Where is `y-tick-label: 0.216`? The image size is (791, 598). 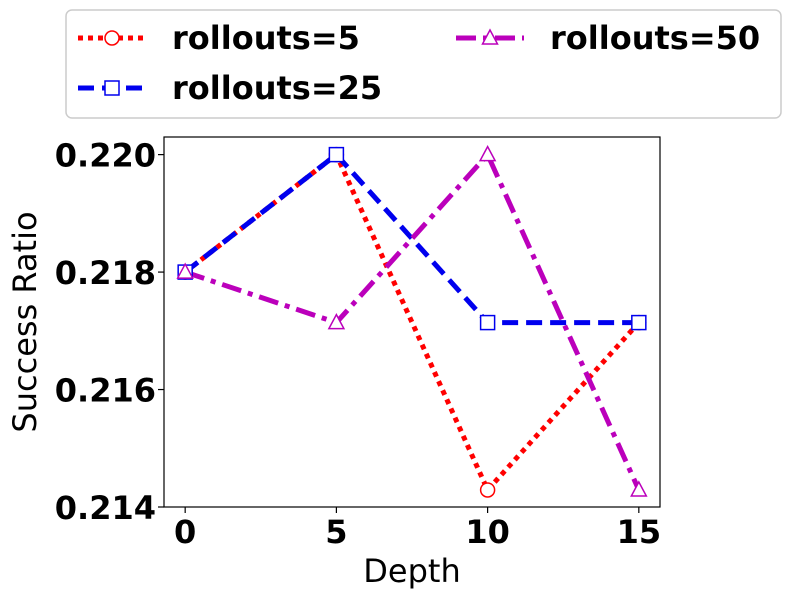
y-tick-label: 0.216 is located at coordinates (105, 391).